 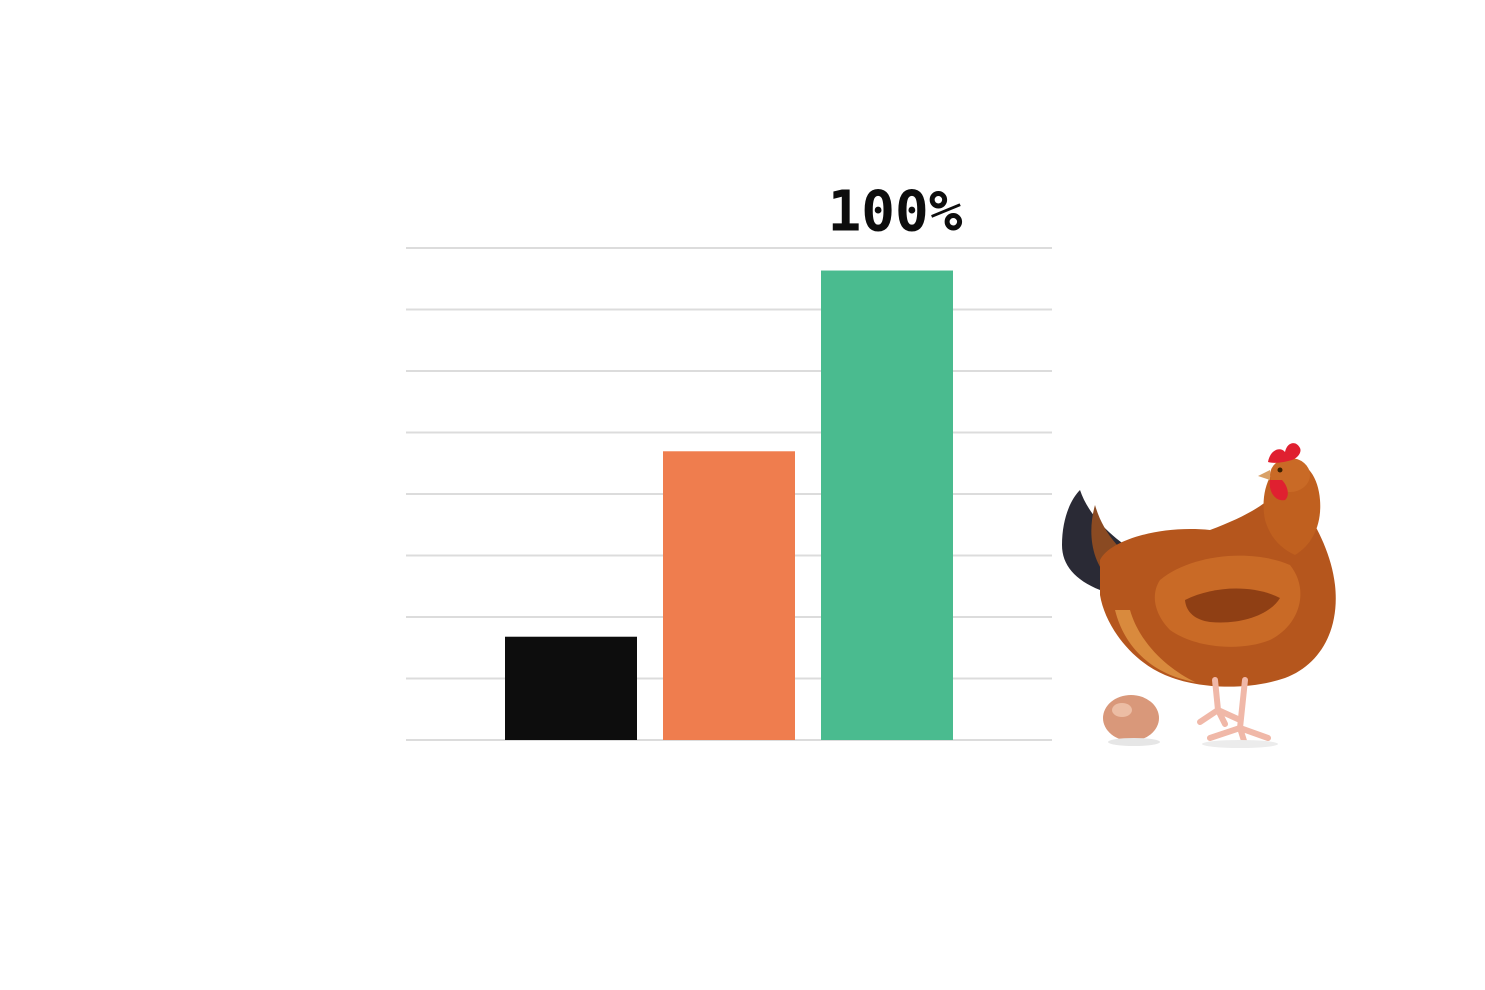 I want to click on hen-illustration, so click(x=1199, y=595).